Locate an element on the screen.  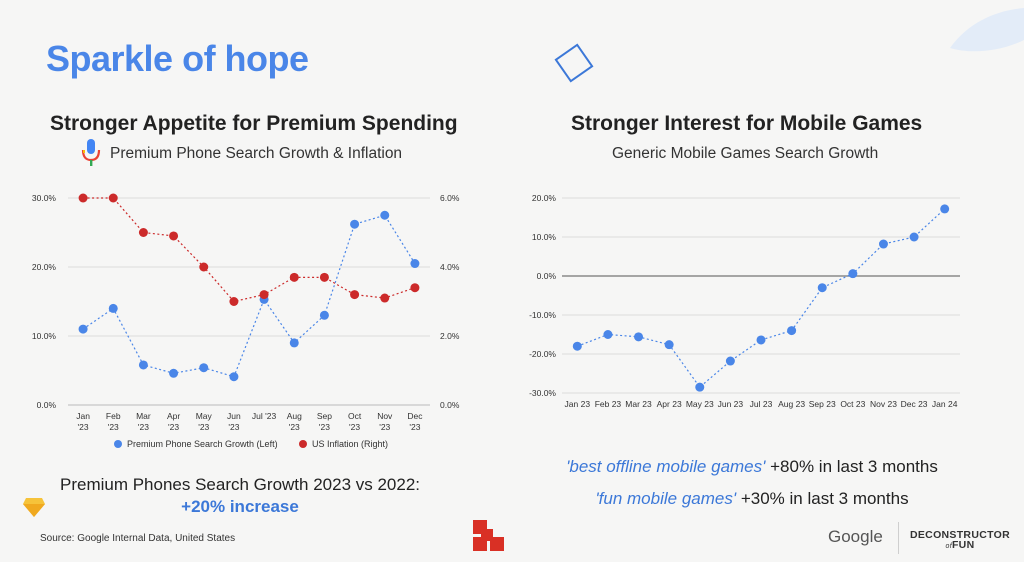
x-axis-tick-label: Jun 23 is located at coordinates (731, 404).